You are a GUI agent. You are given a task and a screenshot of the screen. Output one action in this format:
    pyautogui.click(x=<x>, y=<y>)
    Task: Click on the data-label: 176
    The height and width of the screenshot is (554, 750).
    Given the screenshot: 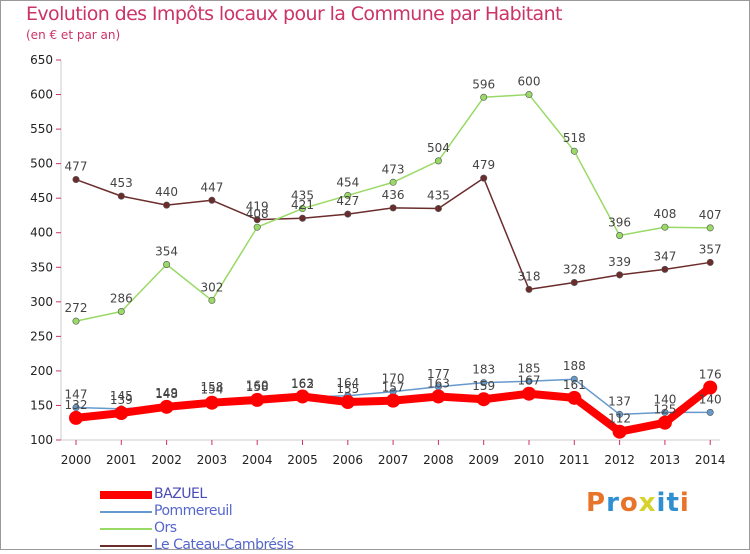 What is the action you would take?
    pyautogui.click(x=710, y=374)
    